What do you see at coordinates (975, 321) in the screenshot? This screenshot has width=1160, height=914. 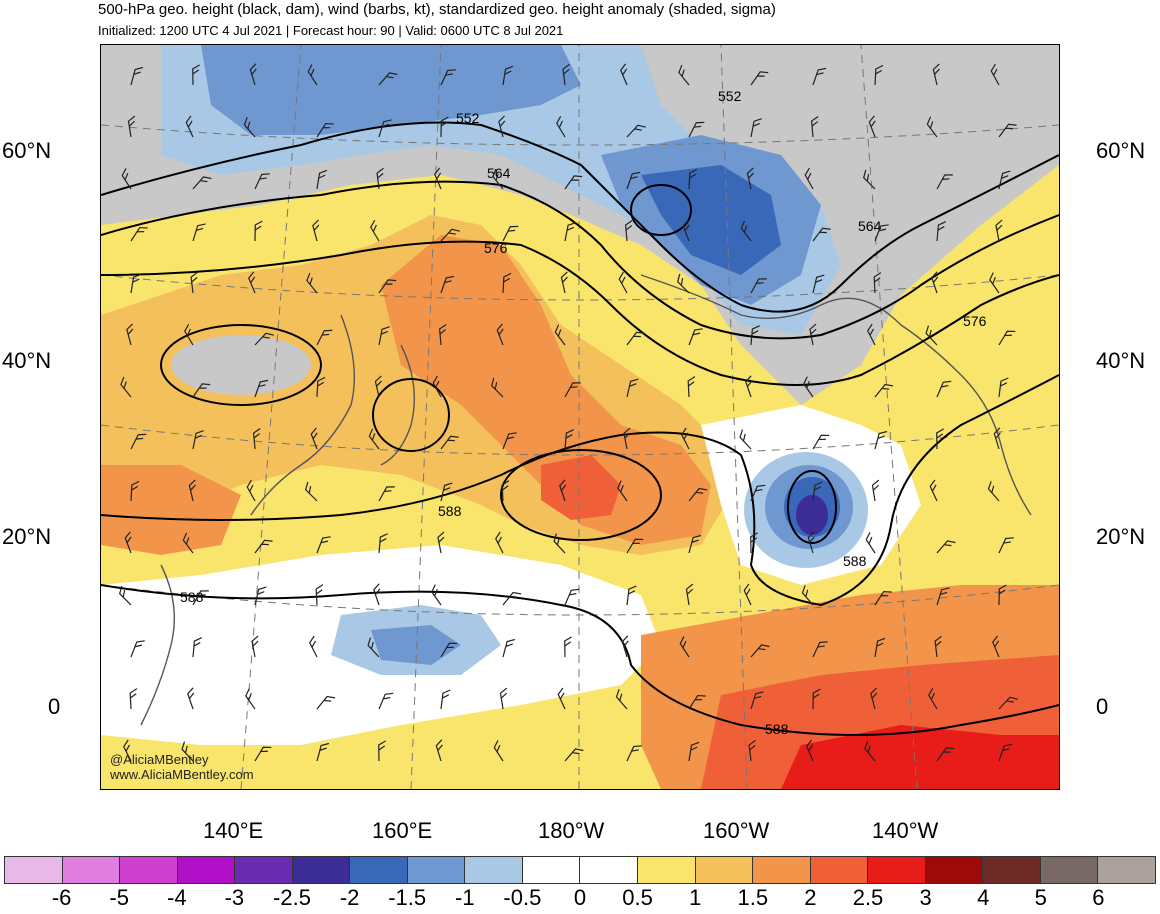 I see `contour-label: 576` at bounding box center [975, 321].